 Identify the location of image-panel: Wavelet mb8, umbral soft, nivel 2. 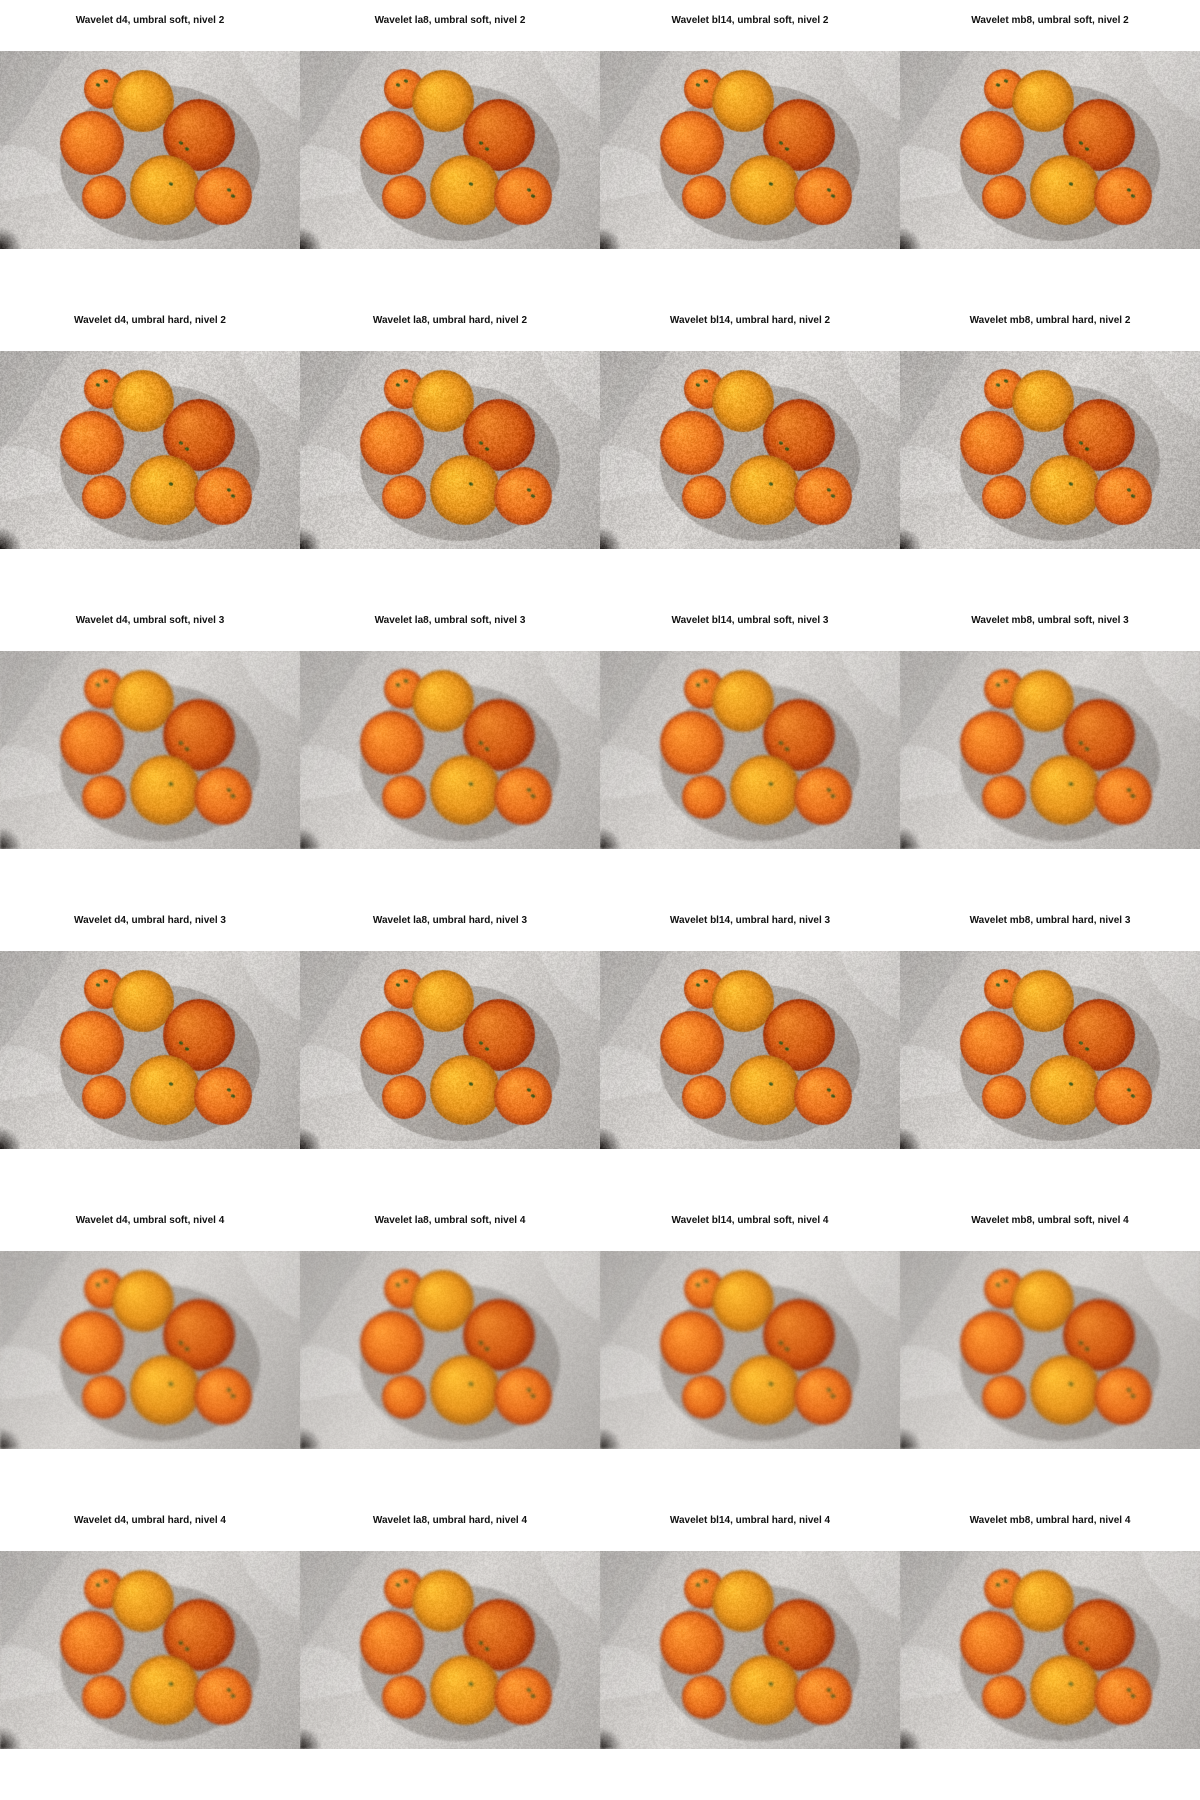
(1050, 150).